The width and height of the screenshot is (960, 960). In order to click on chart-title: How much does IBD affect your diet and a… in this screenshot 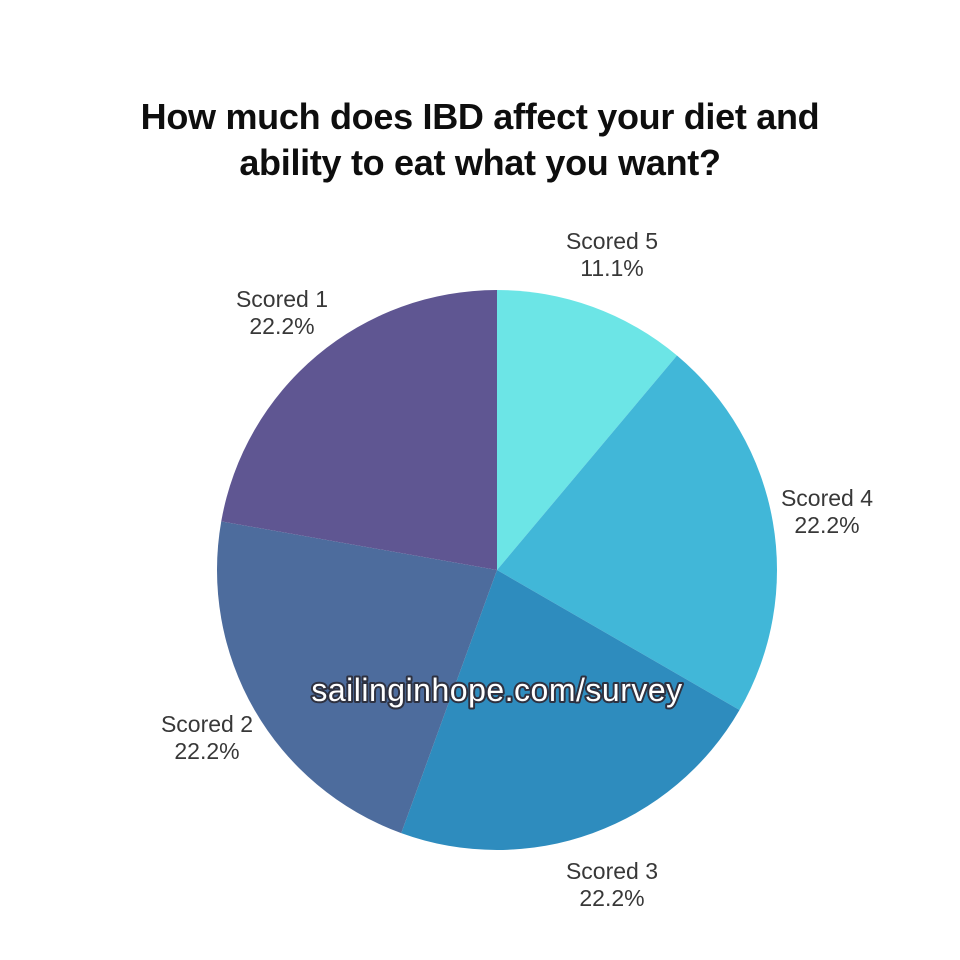, I will do `click(480, 140)`.